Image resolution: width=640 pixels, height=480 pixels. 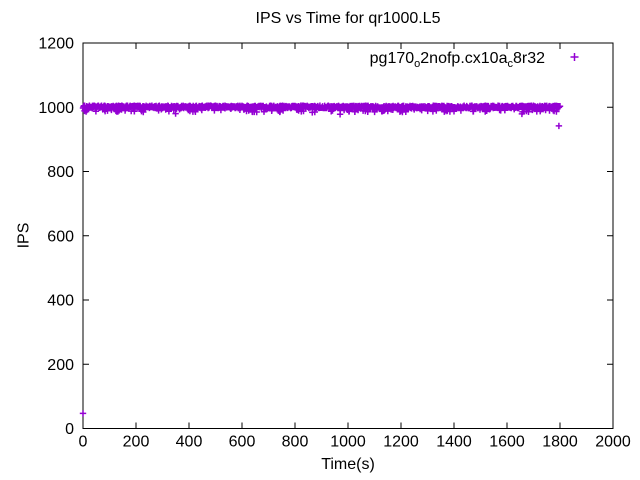 I want to click on x-tick-label: 2000, so click(x=613, y=442).